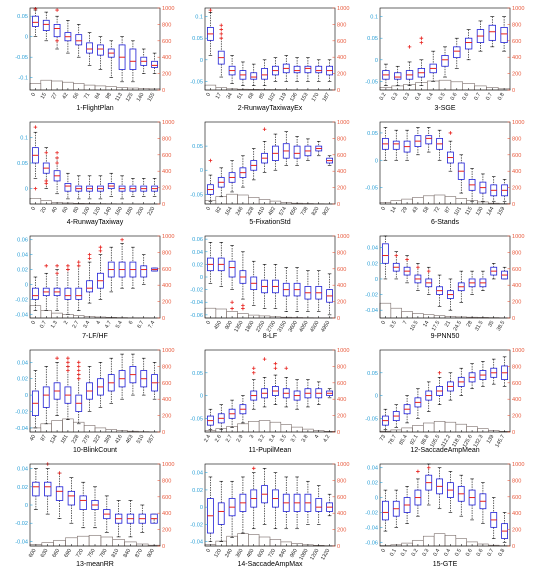 The width and height of the screenshot is (550, 574). What do you see at coordinates (480, 552) in the screenshot?
I see `x-tick-label: 0.6` at bounding box center [480, 552].